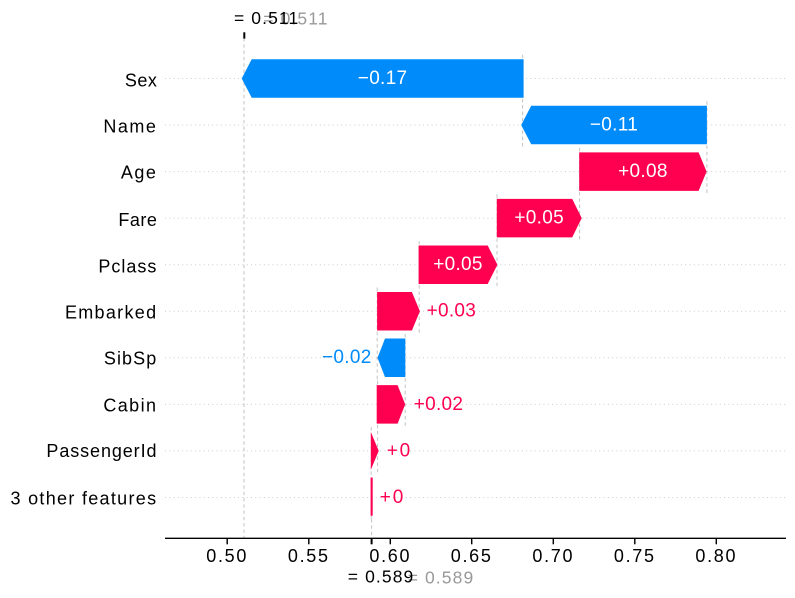 The image size is (795, 598). Describe the element at coordinates (439, 404) in the screenshot. I see `svg-text: +0.02` at that location.